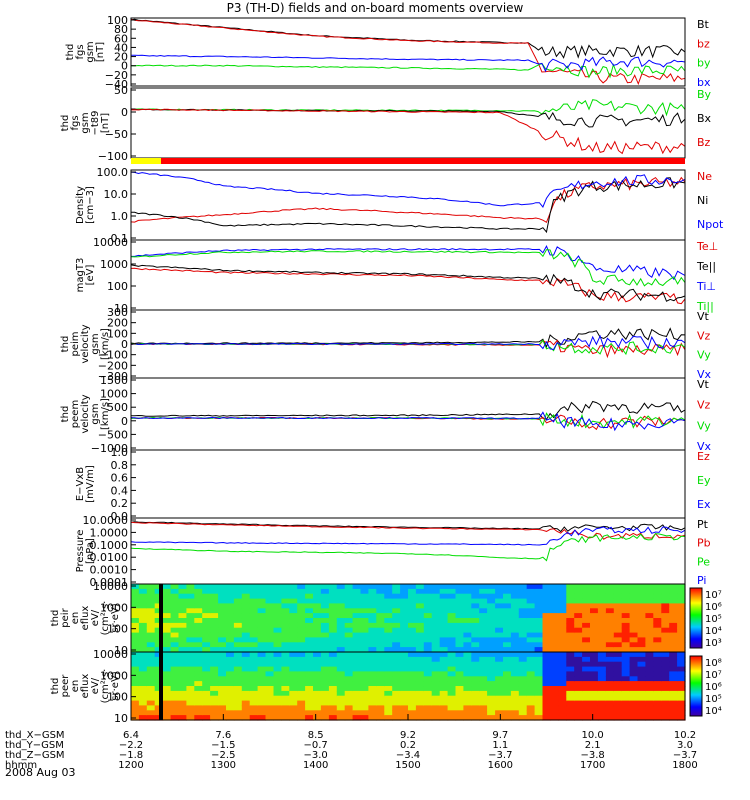  Describe the element at coordinates (408, 52) in the screenshot. I see `fgs-series-bz` at that location.